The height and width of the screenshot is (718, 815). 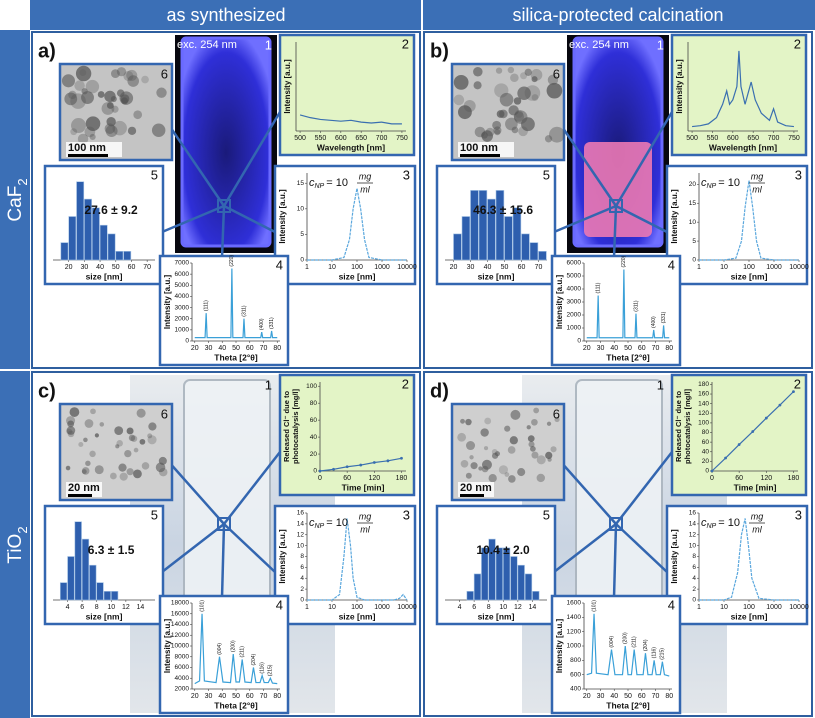 I want to click on peak-label: (200), so click(x=234, y=646).